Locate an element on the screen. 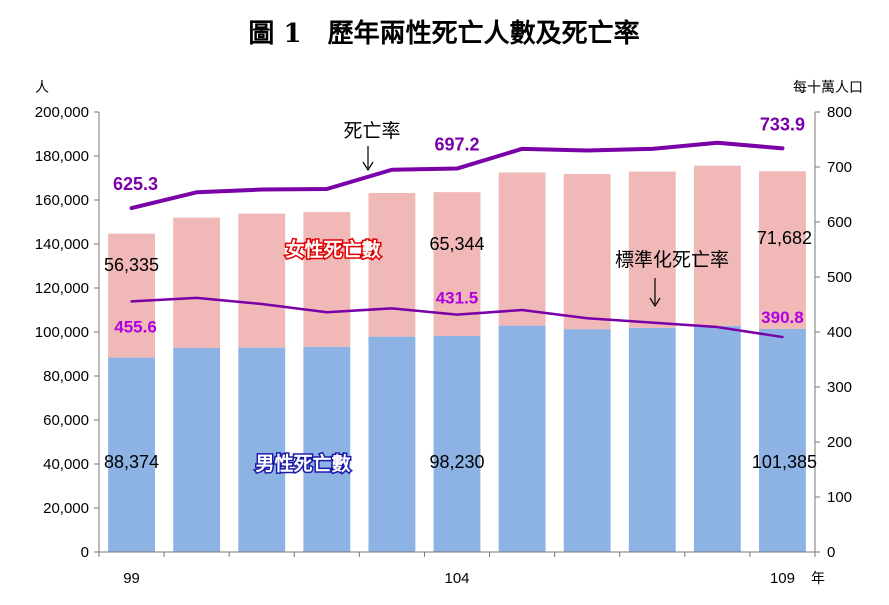  left-tick-label: 160,000 is located at coordinates (62, 200).